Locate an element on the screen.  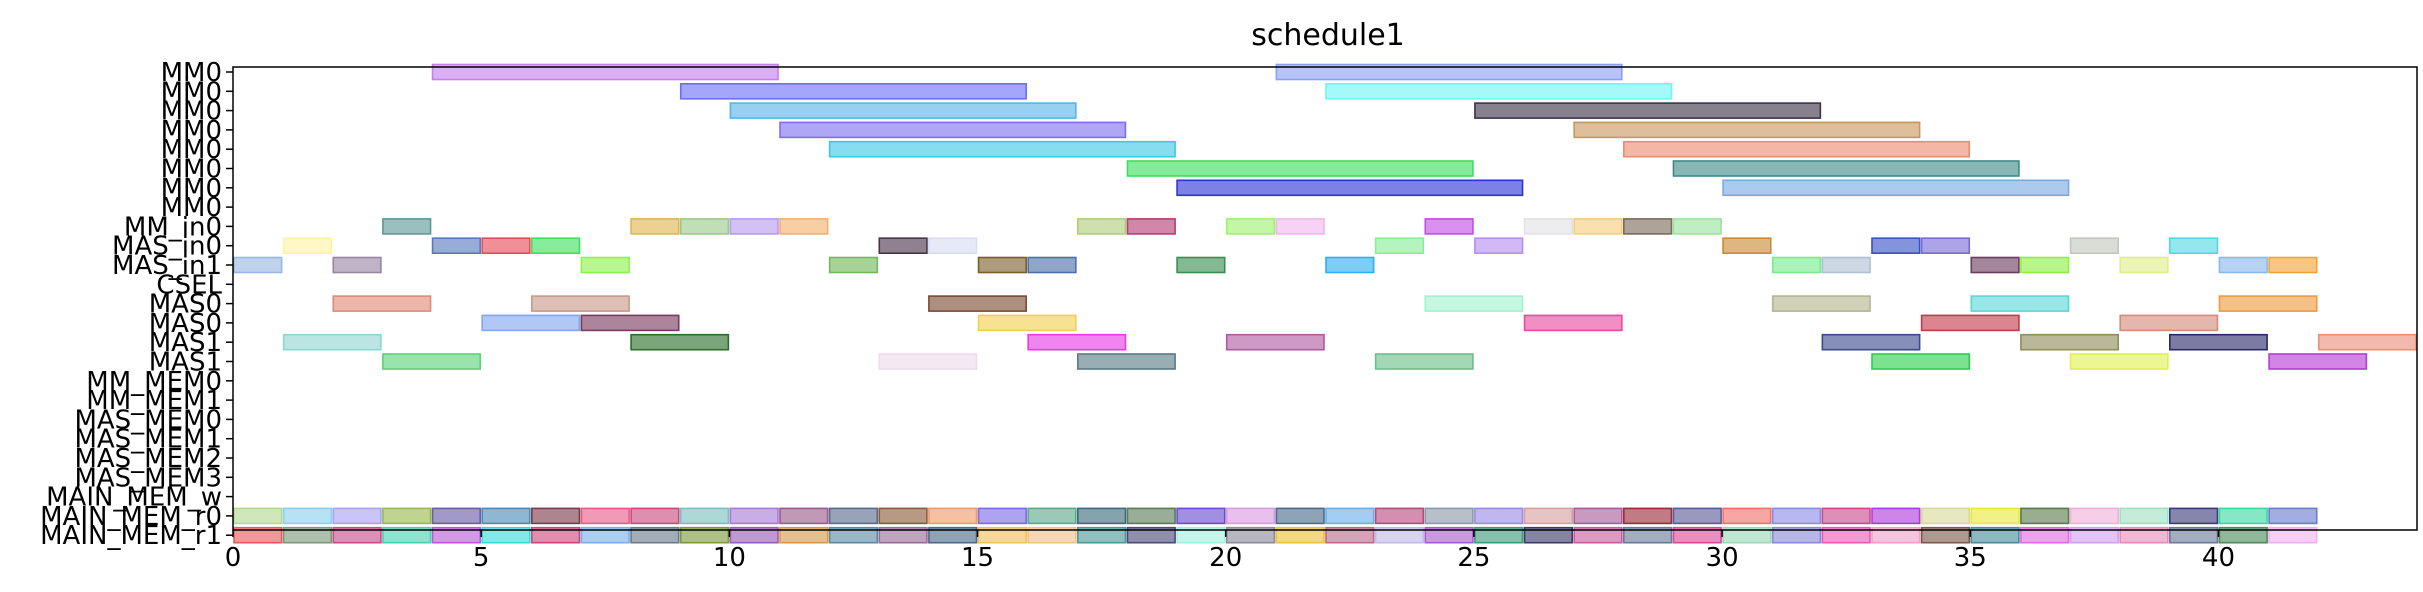
x-tick-label: 15 is located at coordinates (977, 558).